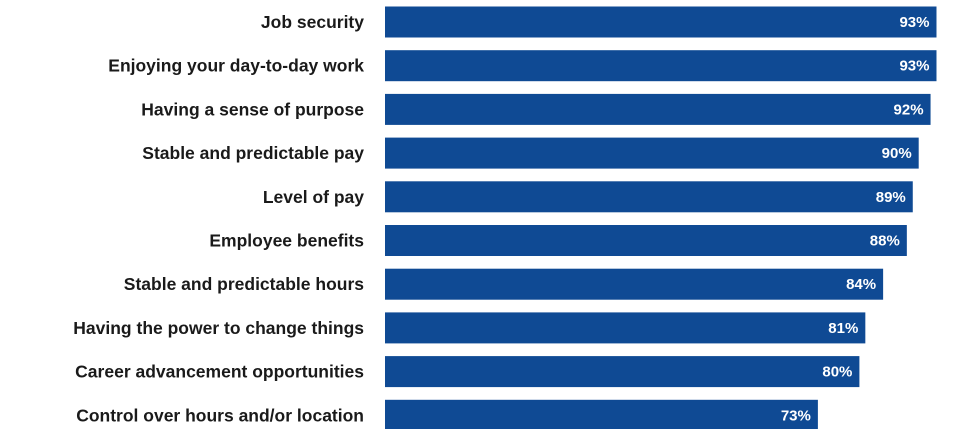  What do you see at coordinates (252, 109) in the screenshot?
I see `category-label: Having a sense of purpose` at bounding box center [252, 109].